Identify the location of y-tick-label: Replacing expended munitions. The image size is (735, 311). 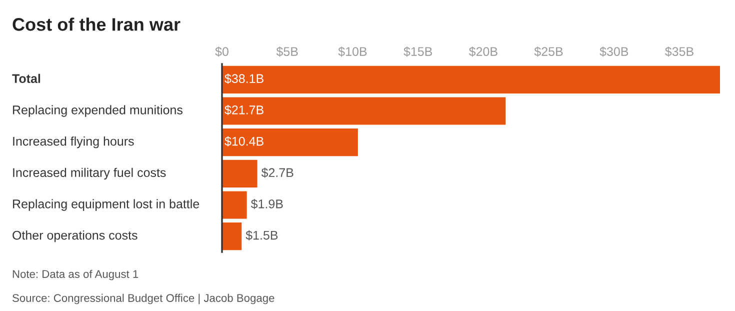
(97, 111).